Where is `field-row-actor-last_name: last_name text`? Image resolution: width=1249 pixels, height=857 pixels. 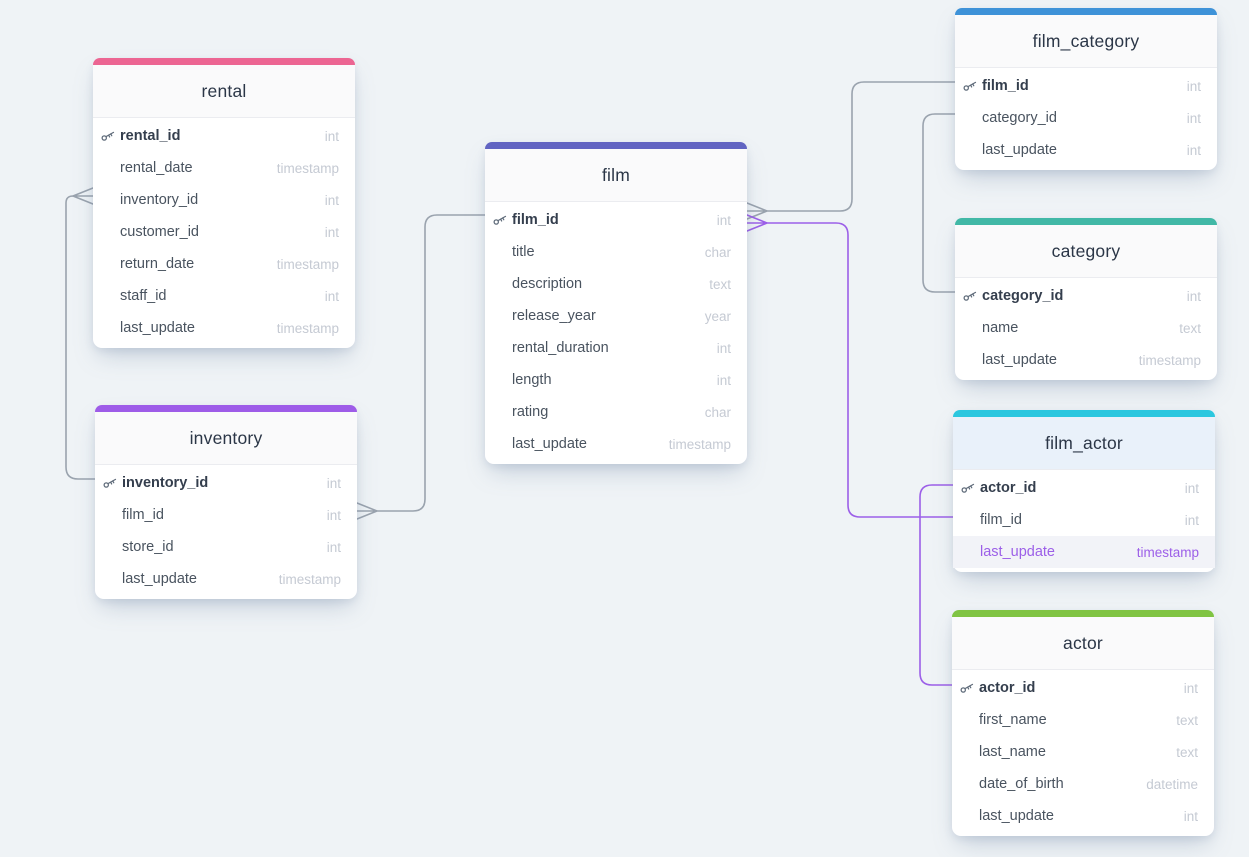 field-row-actor-last_name: last_name text is located at coordinates (1083, 752).